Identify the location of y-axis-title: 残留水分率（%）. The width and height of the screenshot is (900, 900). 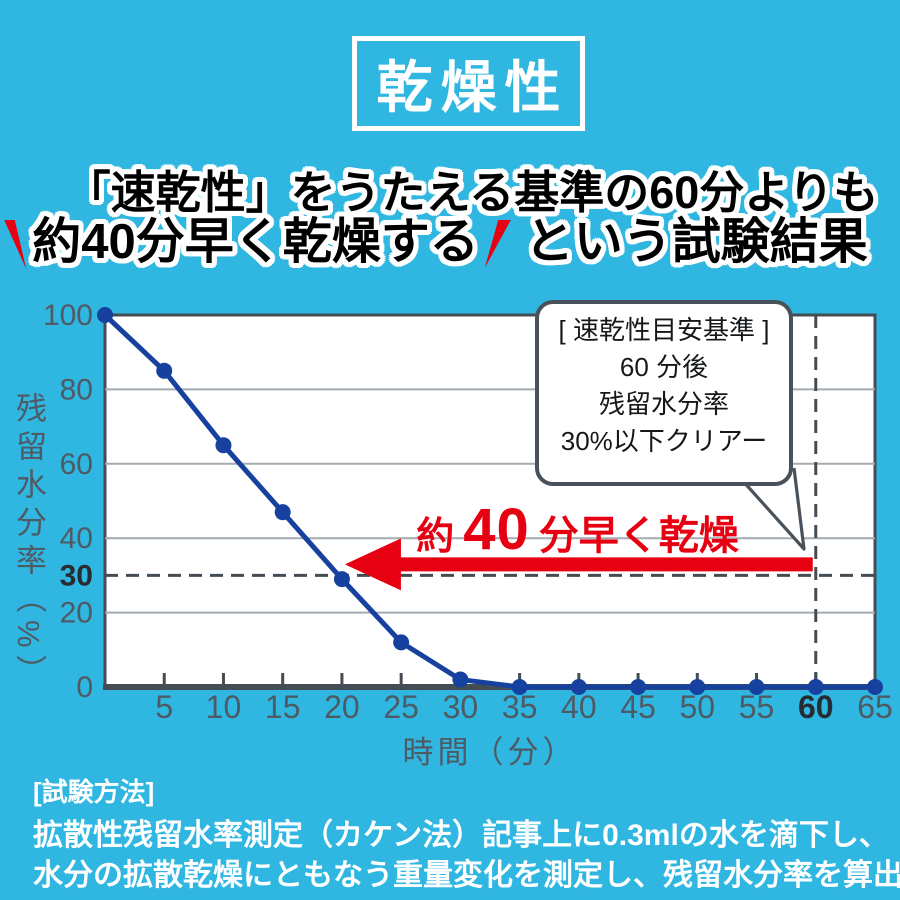
(28, 542).